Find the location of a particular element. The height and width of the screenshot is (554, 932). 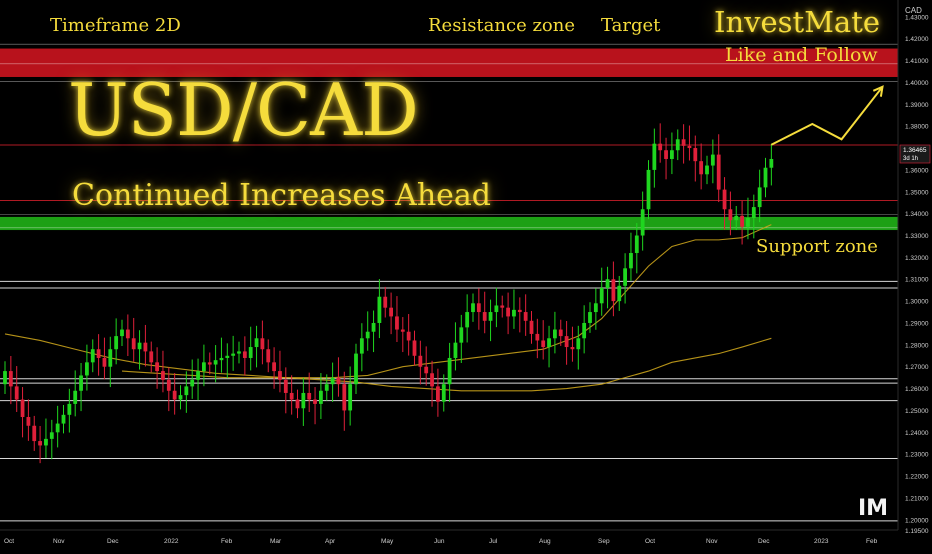

y-tick-label: 1.38000 is located at coordinates (917, 127).